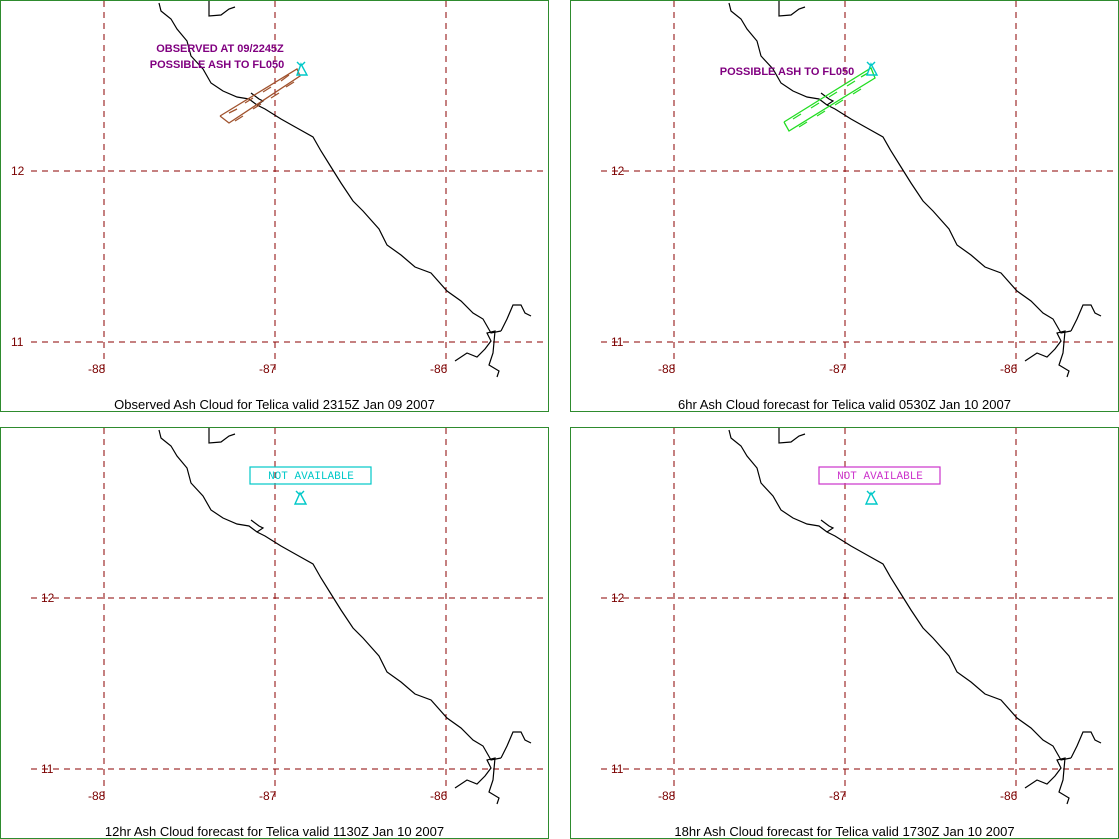 The image size is (1119, 839). What do you see at coordinates (217, 65) in the screenshot?
I see `annotation-line-2: POSSIBLE ASH TO FL050` at bounding box center [217, 65].